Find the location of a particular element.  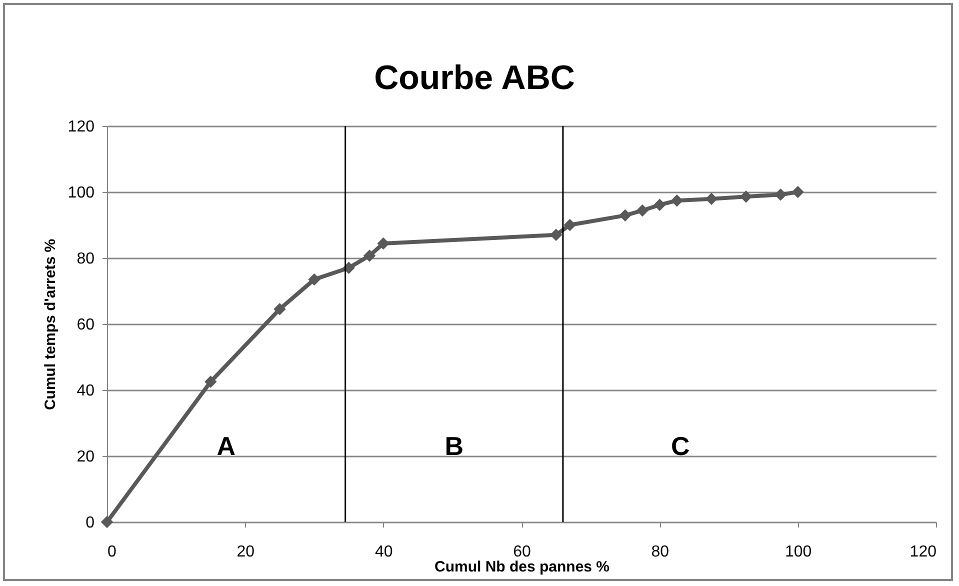

annotation: A is located at coordinates (226, 445).